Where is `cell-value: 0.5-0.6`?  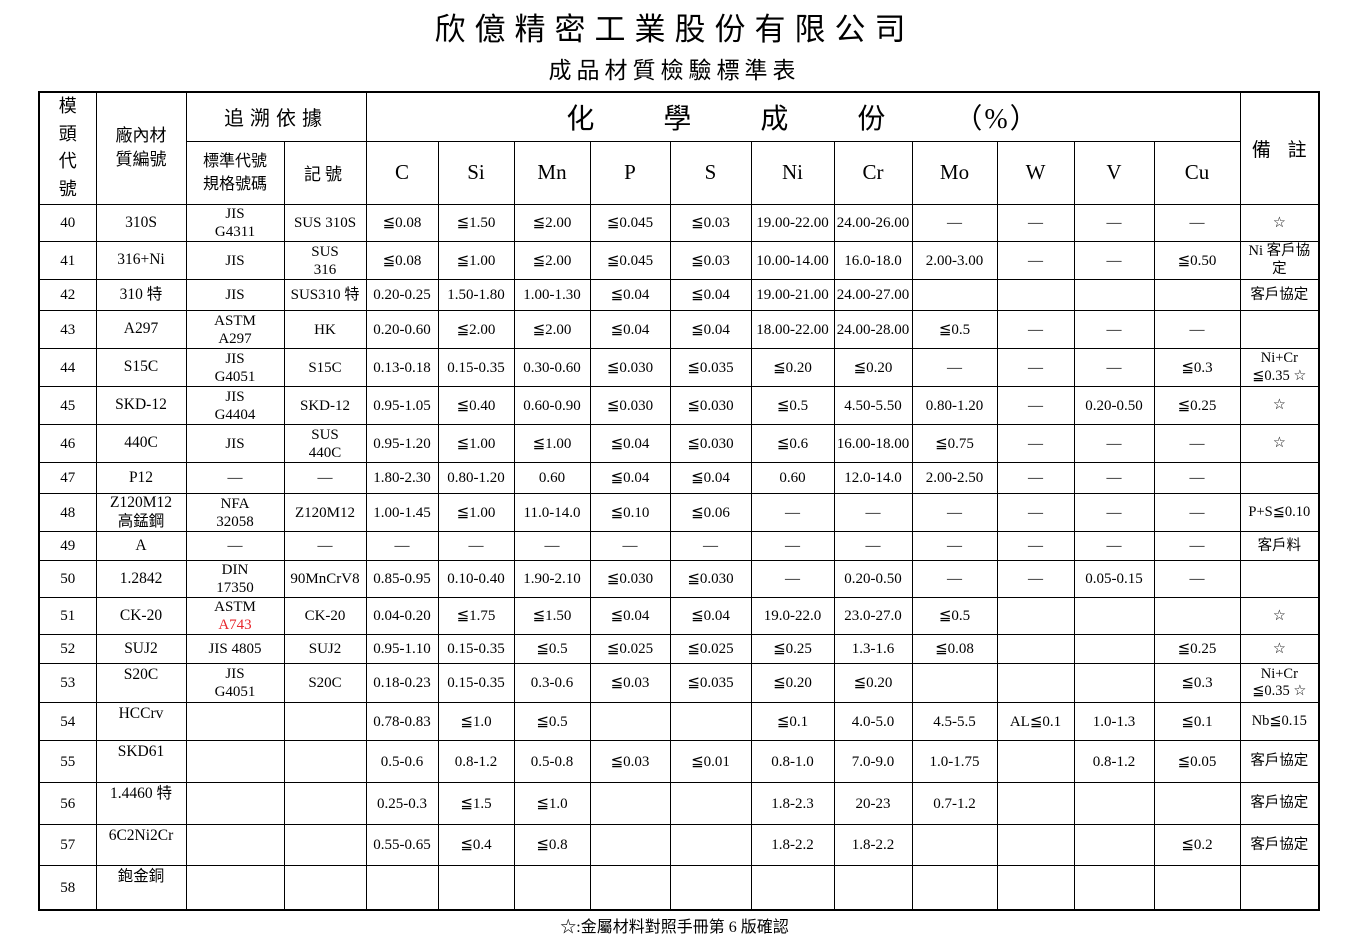
cell-value: 0.5-0.6 is located at coordinates (402, 761).